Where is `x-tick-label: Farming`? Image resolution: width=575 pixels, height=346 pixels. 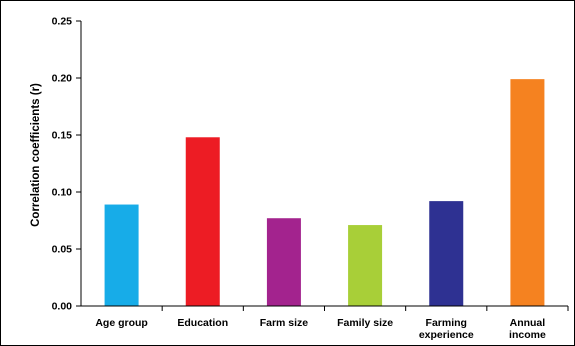 x-tick-label: Farming is located at coordinates (446, 323).